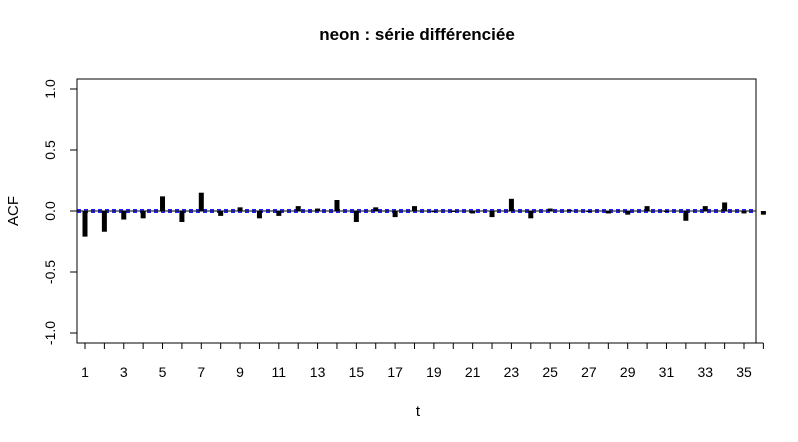 This screenshot has width=798, height=442. I want to click on y-tick-label: 0.0, so click(50, 211).